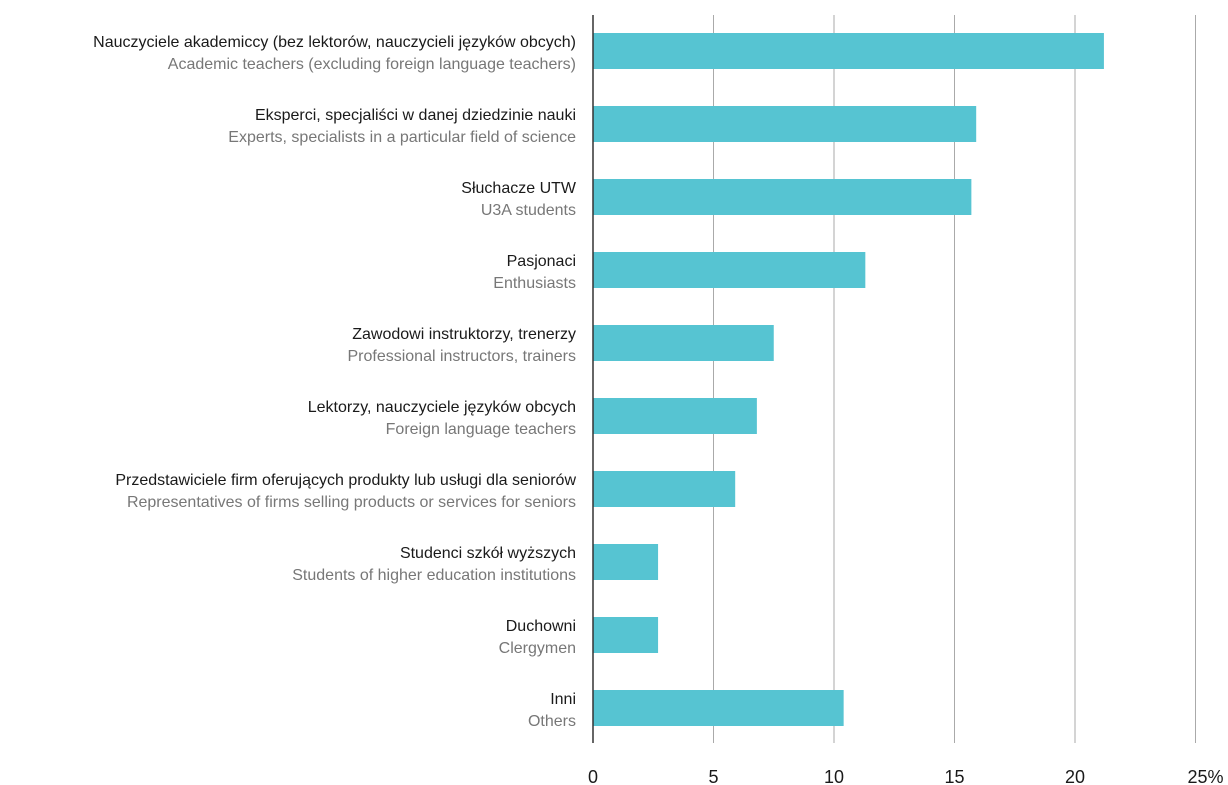 The image size is (1228, 785). Describe the element at coordinates (534, 283) in the screenshot. I see `category-label-en: Enthusiasts` at that location.